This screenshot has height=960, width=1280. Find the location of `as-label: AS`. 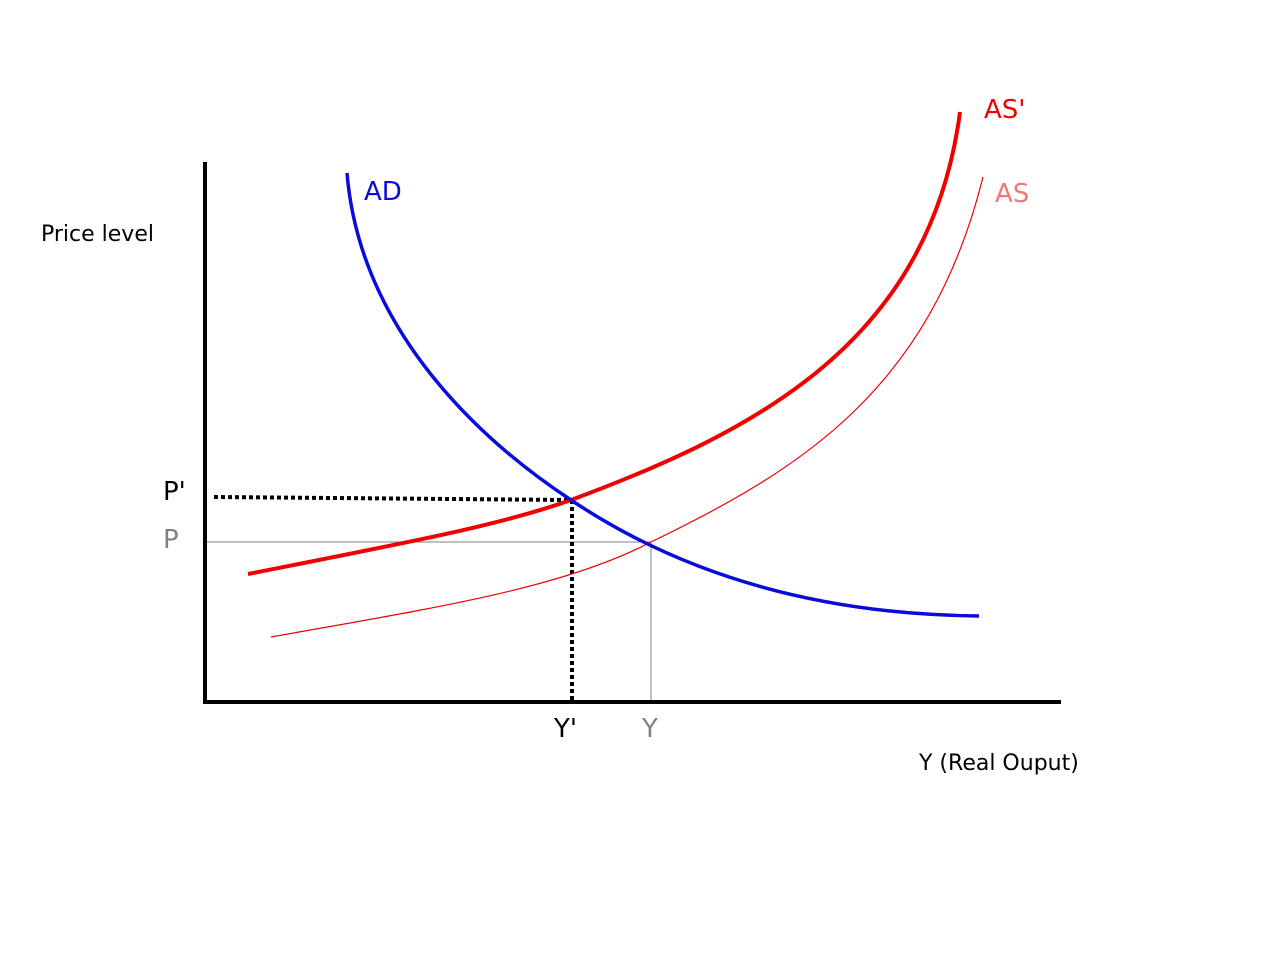

as-label: AS is located at coordinates (1012, 194).